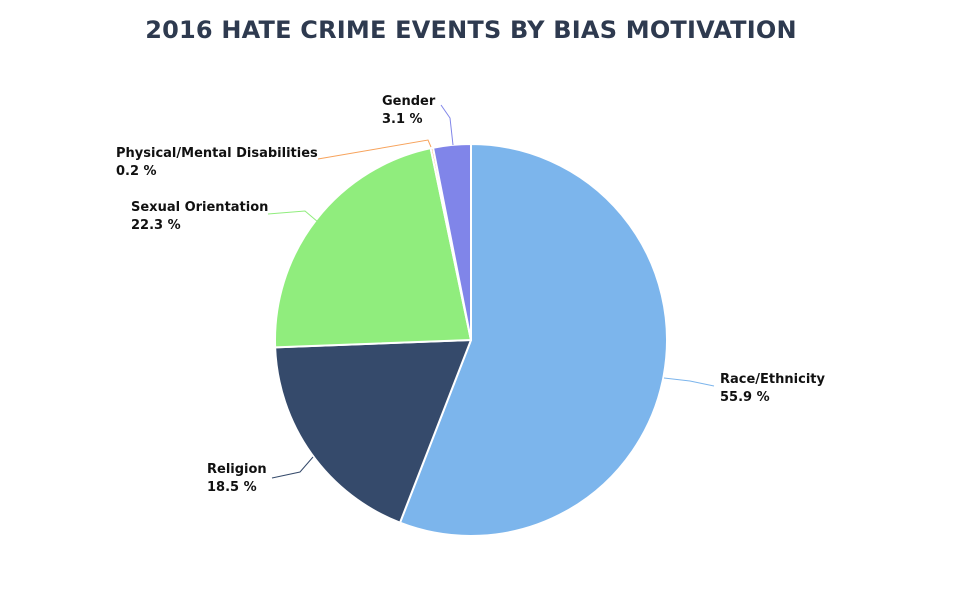 The image size is (968, 607). I want to click on slice-label-name: Physical/Mental Disabilities, so click(217, 153).